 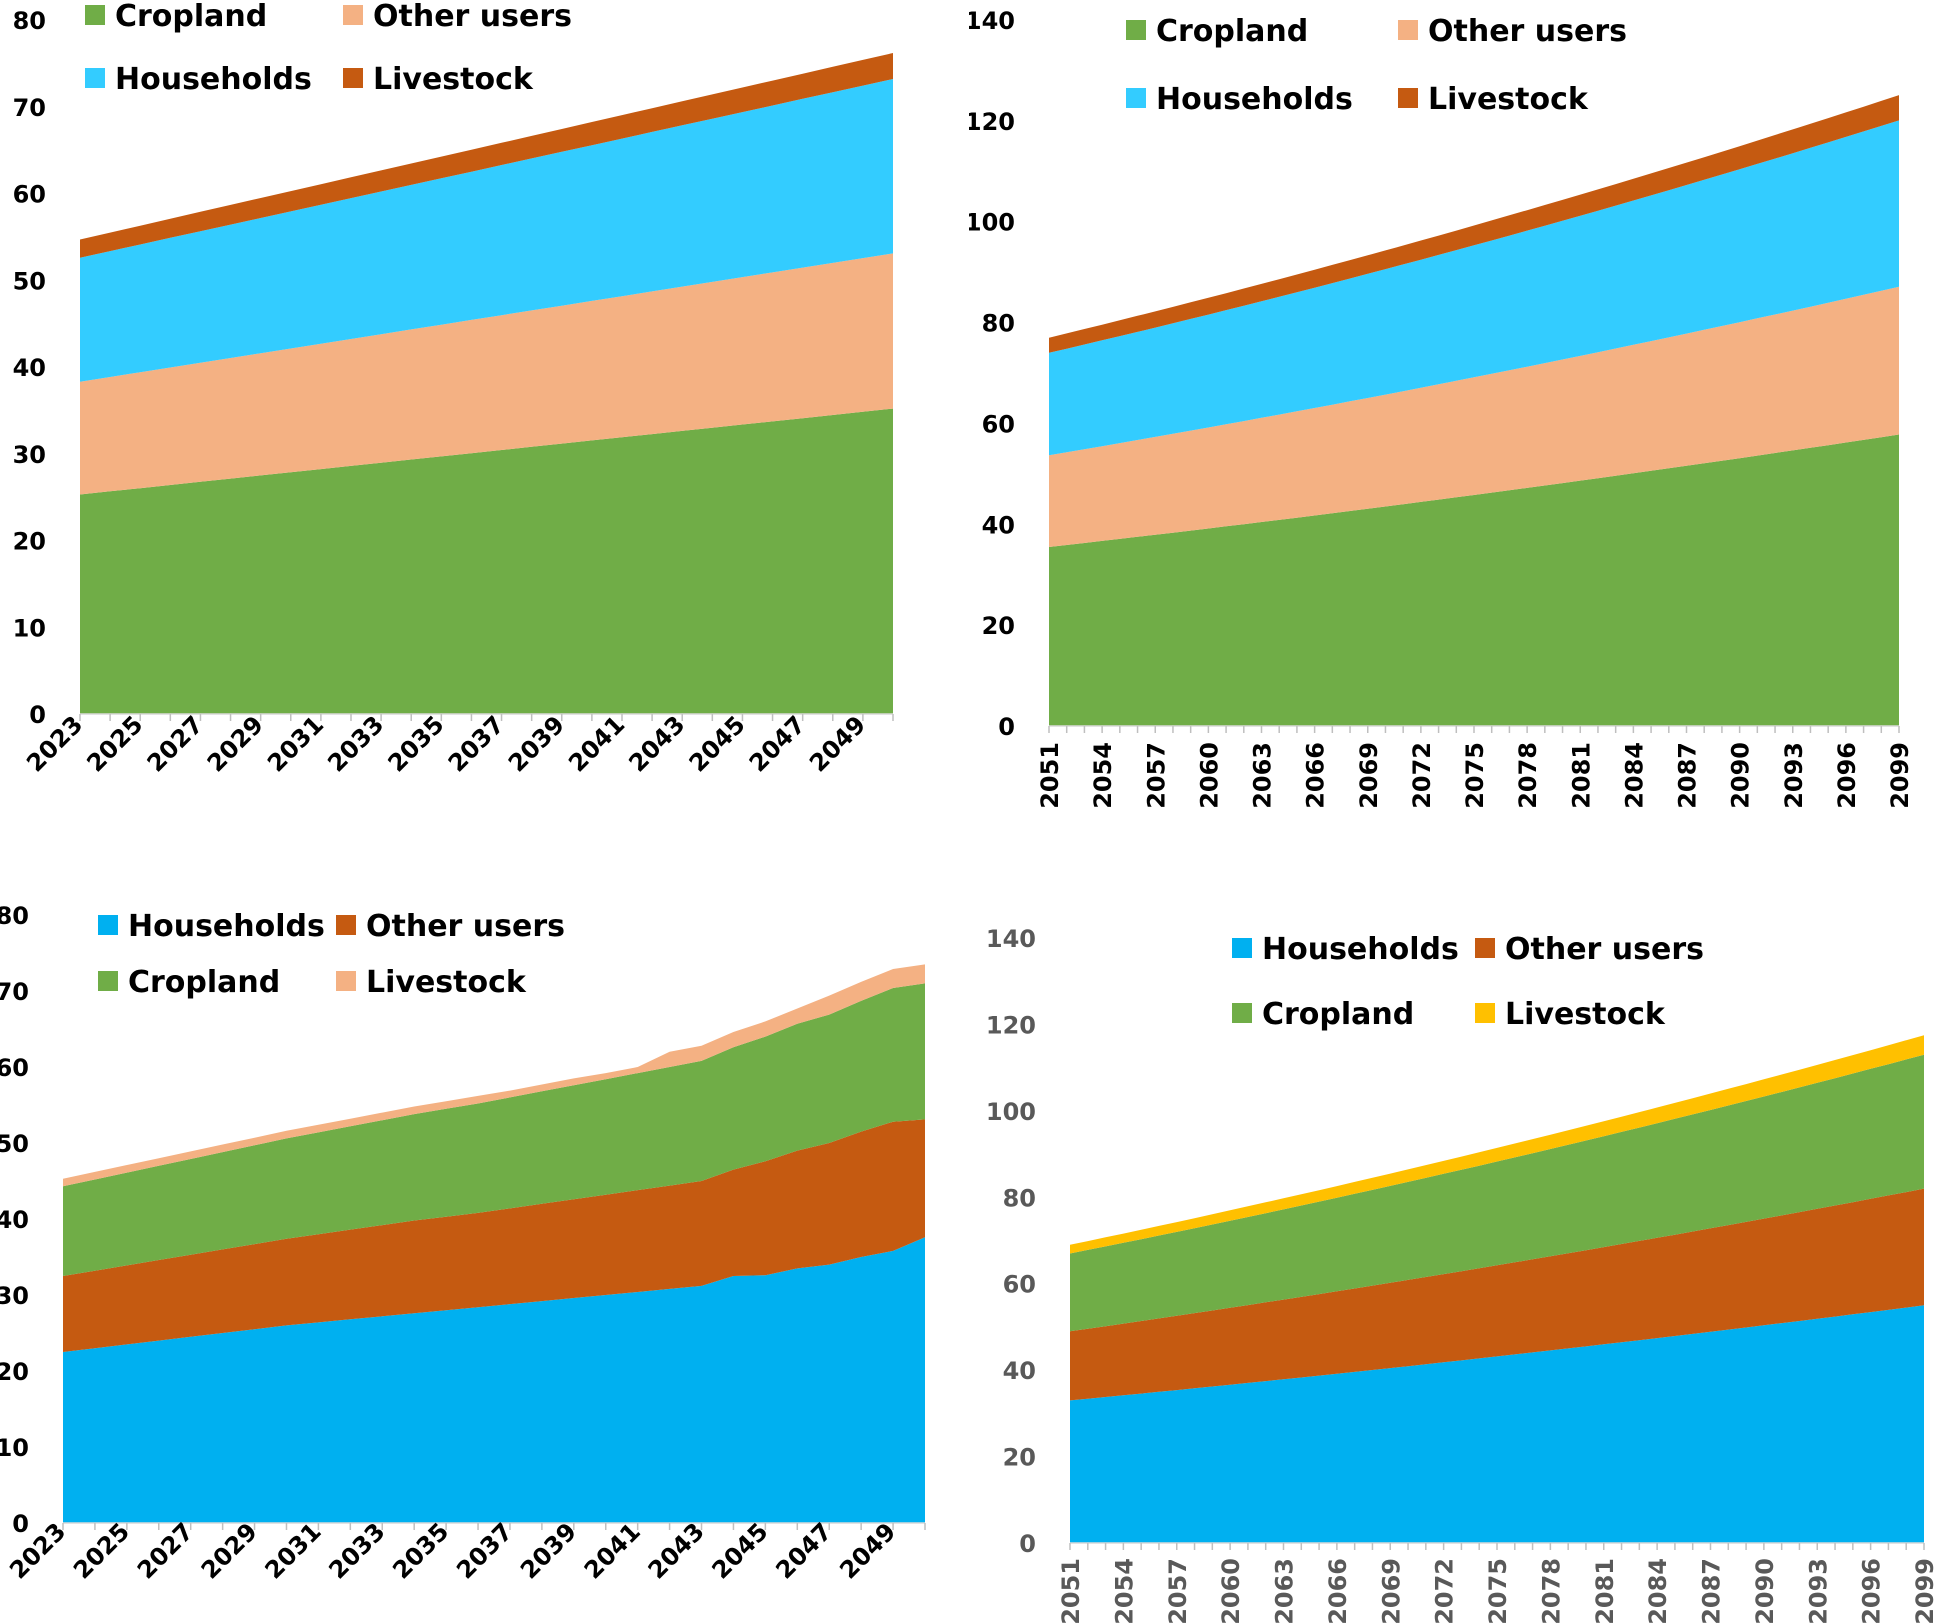 I want to click on x-tick-label: 2060, so click(x=1231, y=1590).